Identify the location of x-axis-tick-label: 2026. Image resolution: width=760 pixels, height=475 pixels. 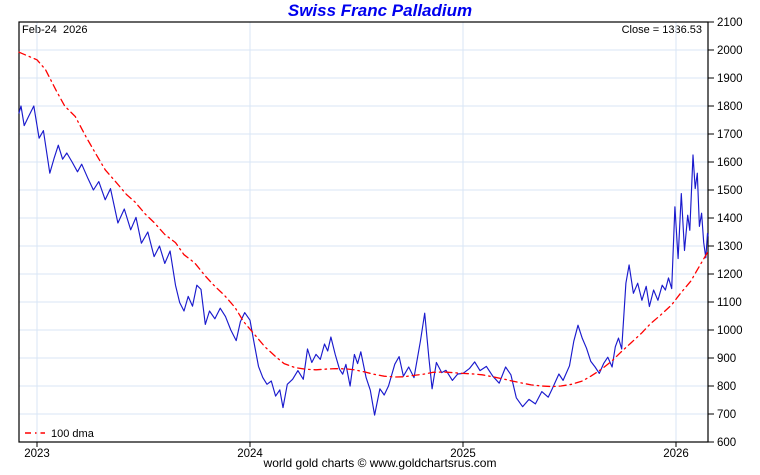
(676, 454).